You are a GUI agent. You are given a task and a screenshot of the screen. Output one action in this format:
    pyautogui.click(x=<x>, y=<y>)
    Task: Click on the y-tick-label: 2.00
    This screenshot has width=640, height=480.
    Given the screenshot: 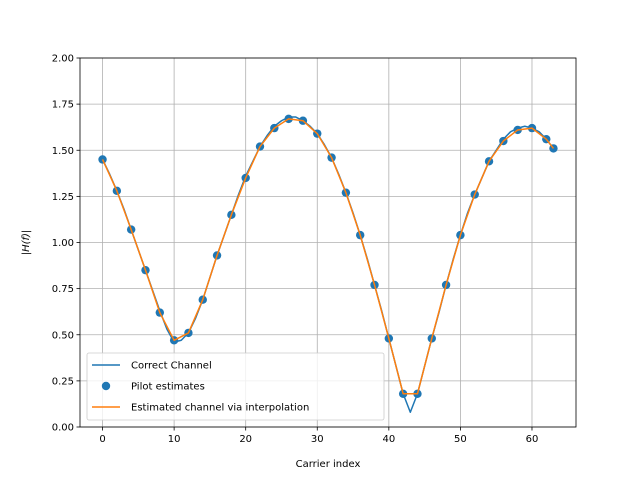 What is the action you would take?
    pyautogui.click(x=63, y=59)
    